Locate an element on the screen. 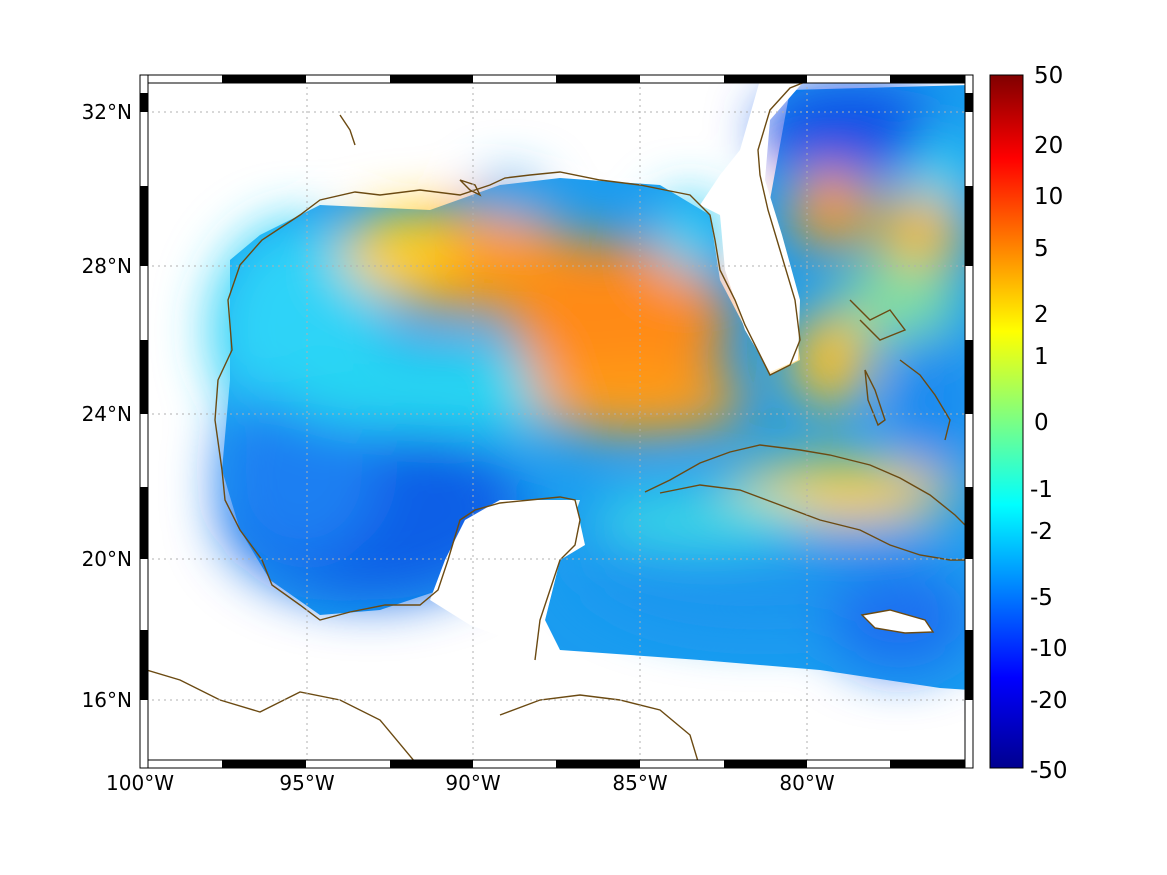 Image resolution: width=1167 pixels, height=875 pixels. x-tick-label: 100°W is located at coordinates (140, 783).